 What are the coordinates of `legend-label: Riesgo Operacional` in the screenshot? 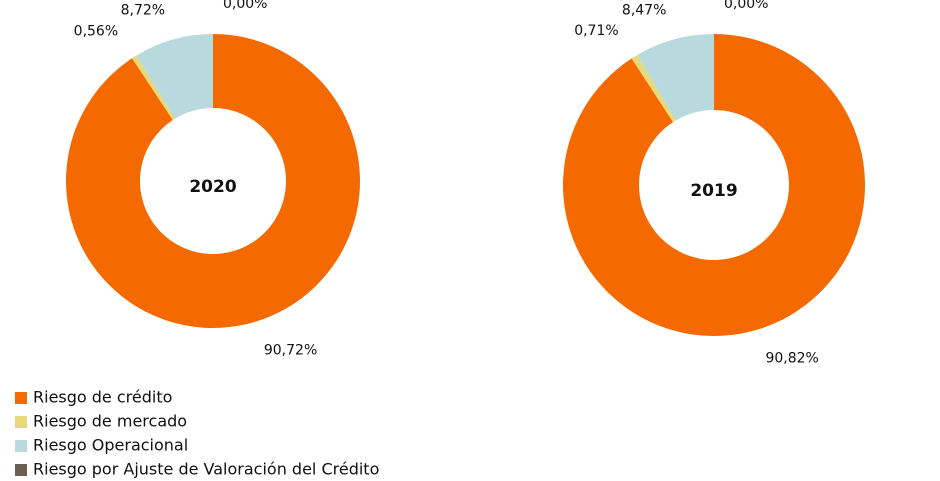 It's located at (110, 445).